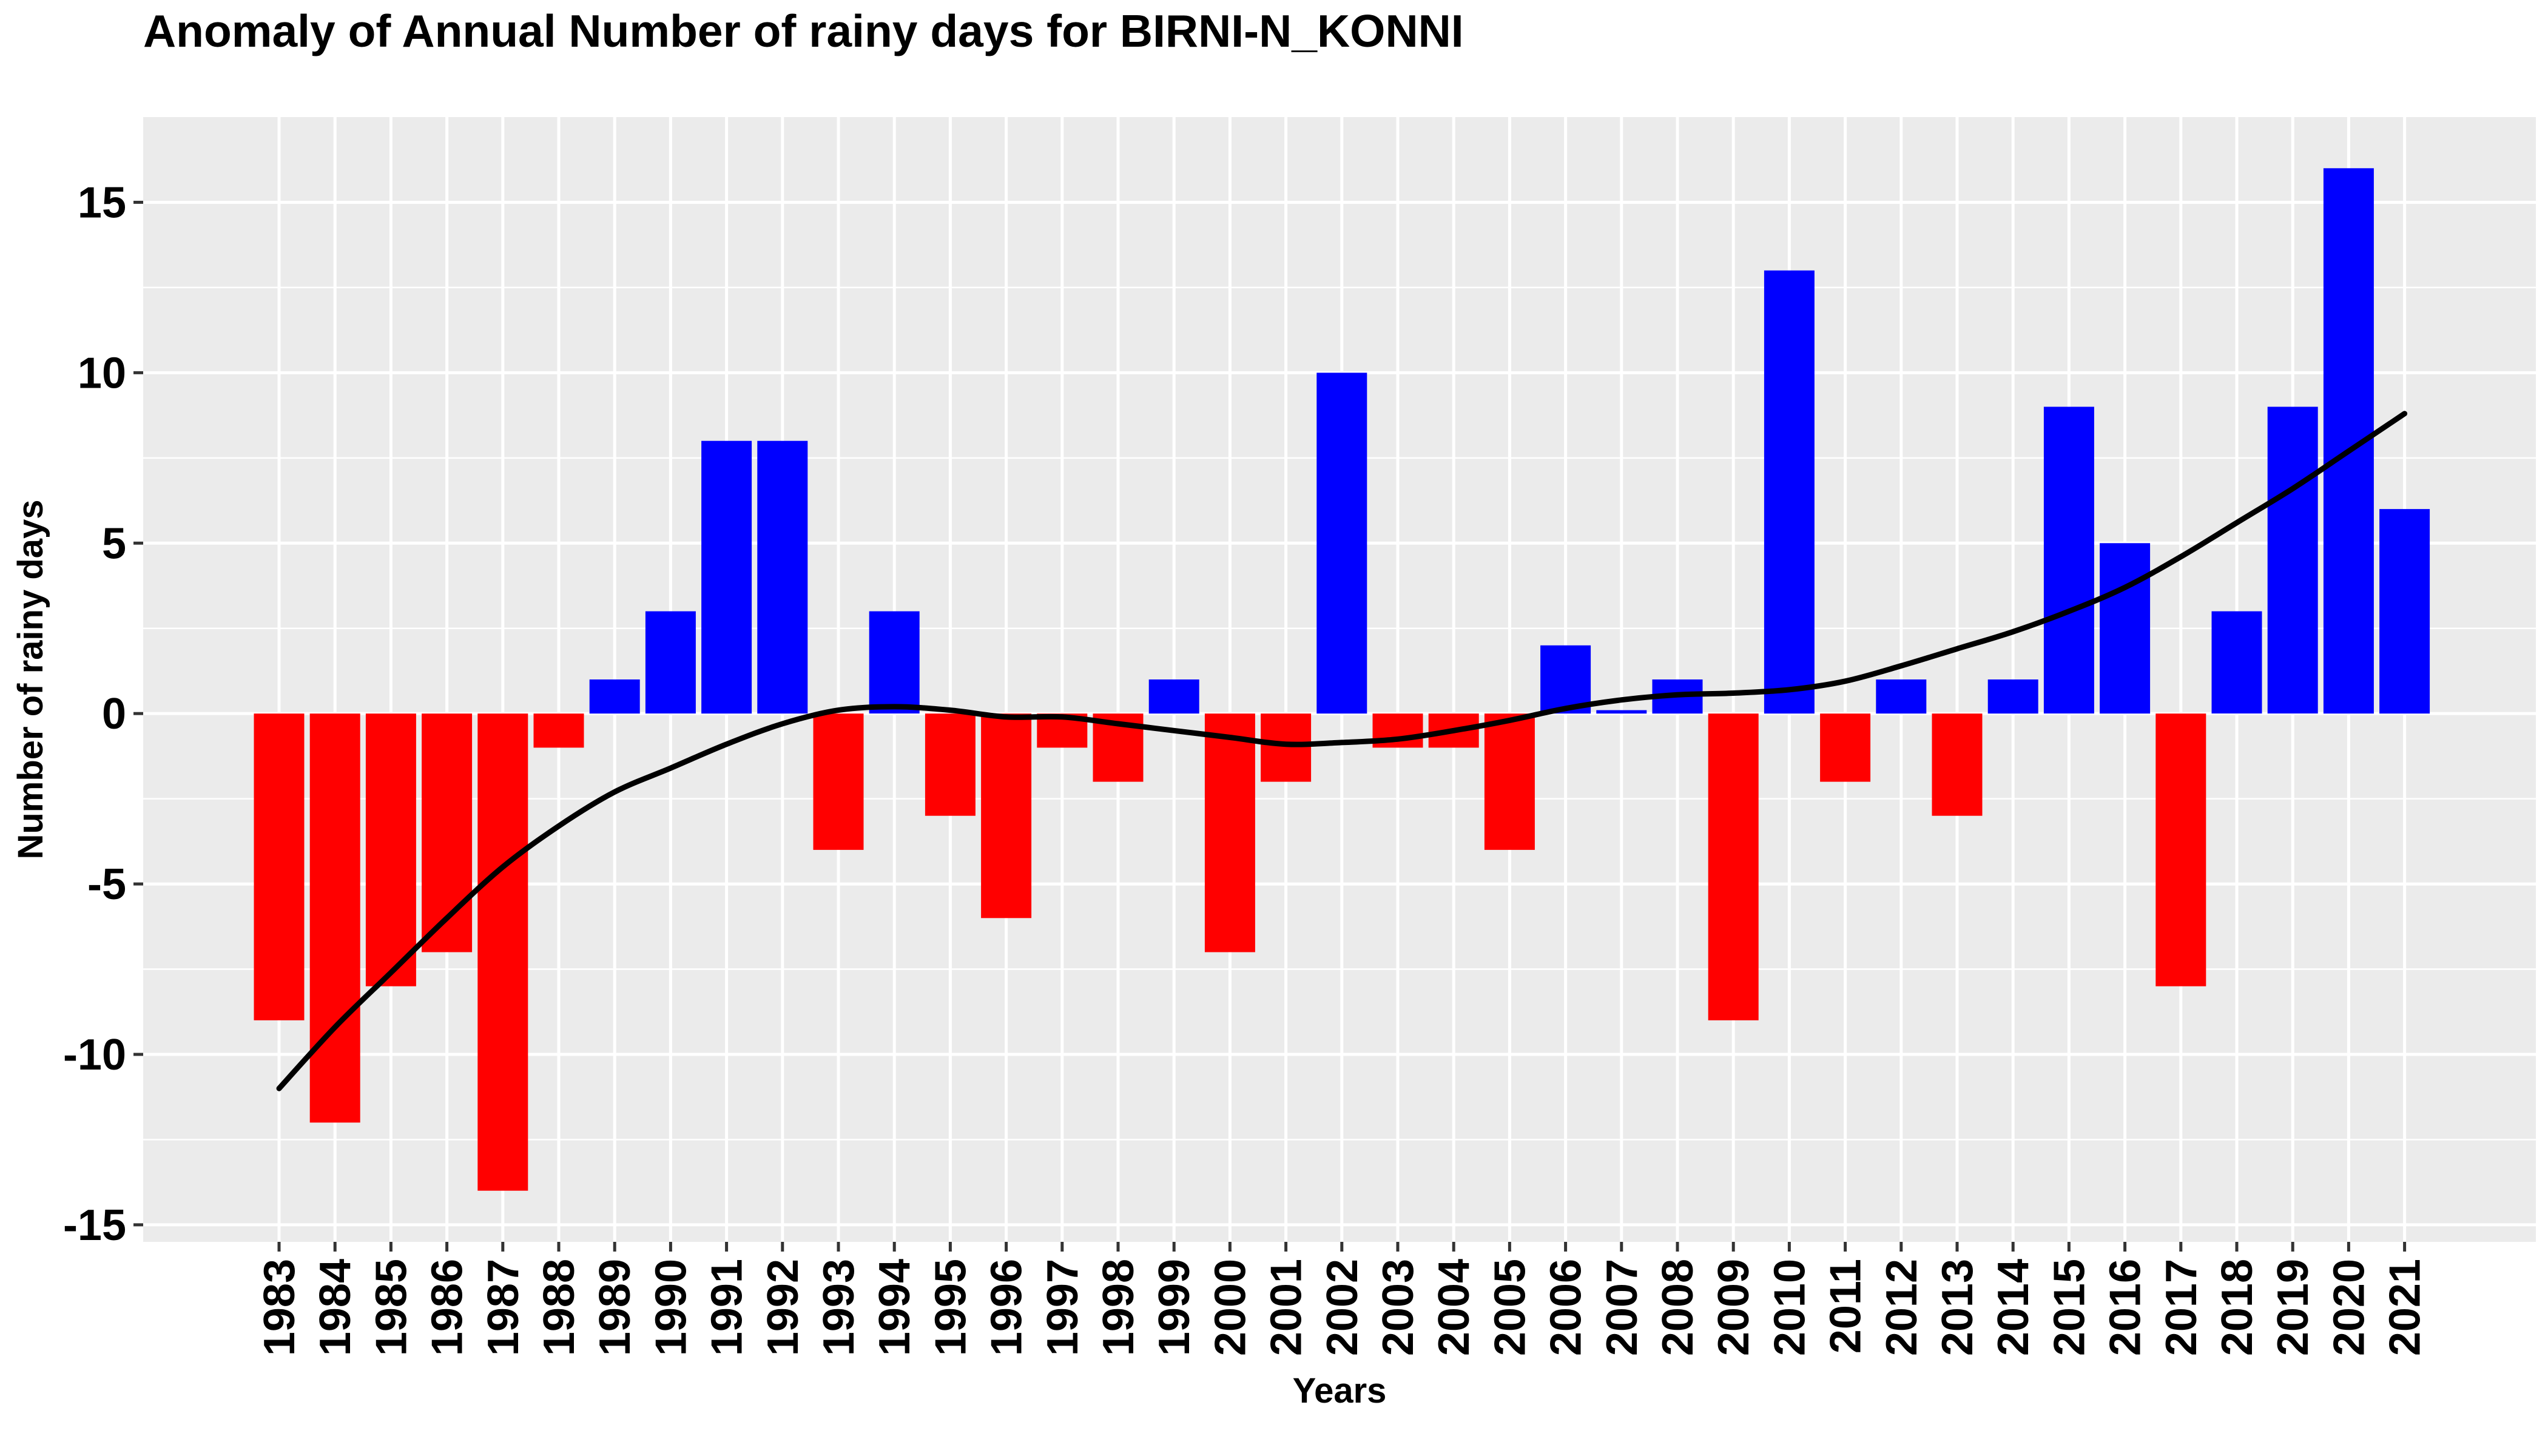 The height and width of the screenshot is (1456, 2548). Describe the element at coordinates (726, 577) in the screenshot. I see `bar-1991` at that location.